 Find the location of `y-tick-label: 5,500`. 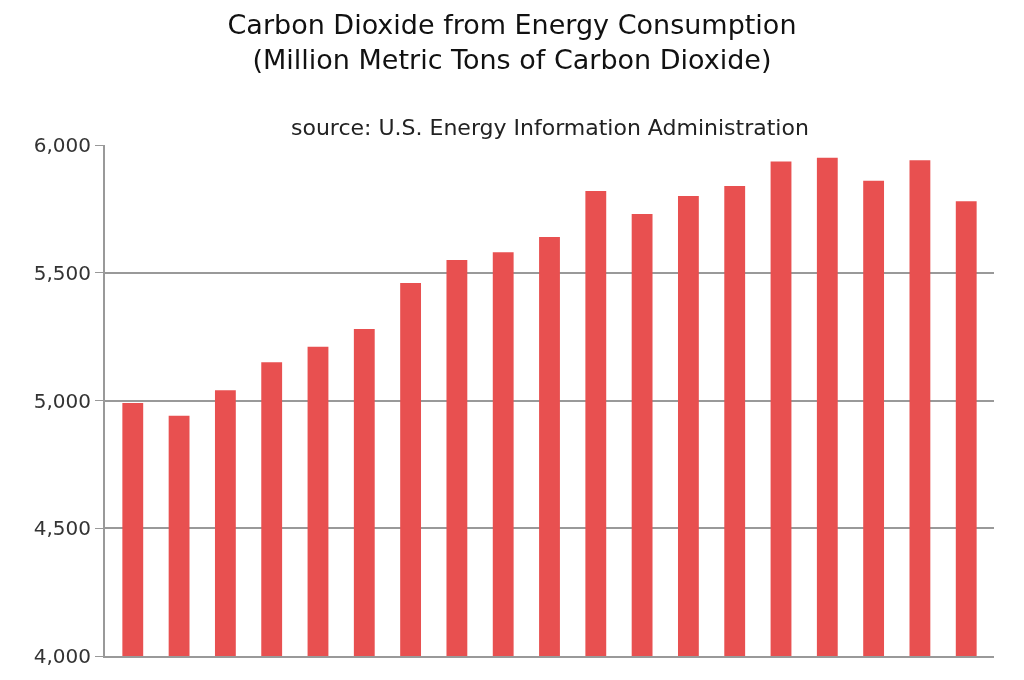

y-tick-label: 5,500 is located at coordinates (62, 272).